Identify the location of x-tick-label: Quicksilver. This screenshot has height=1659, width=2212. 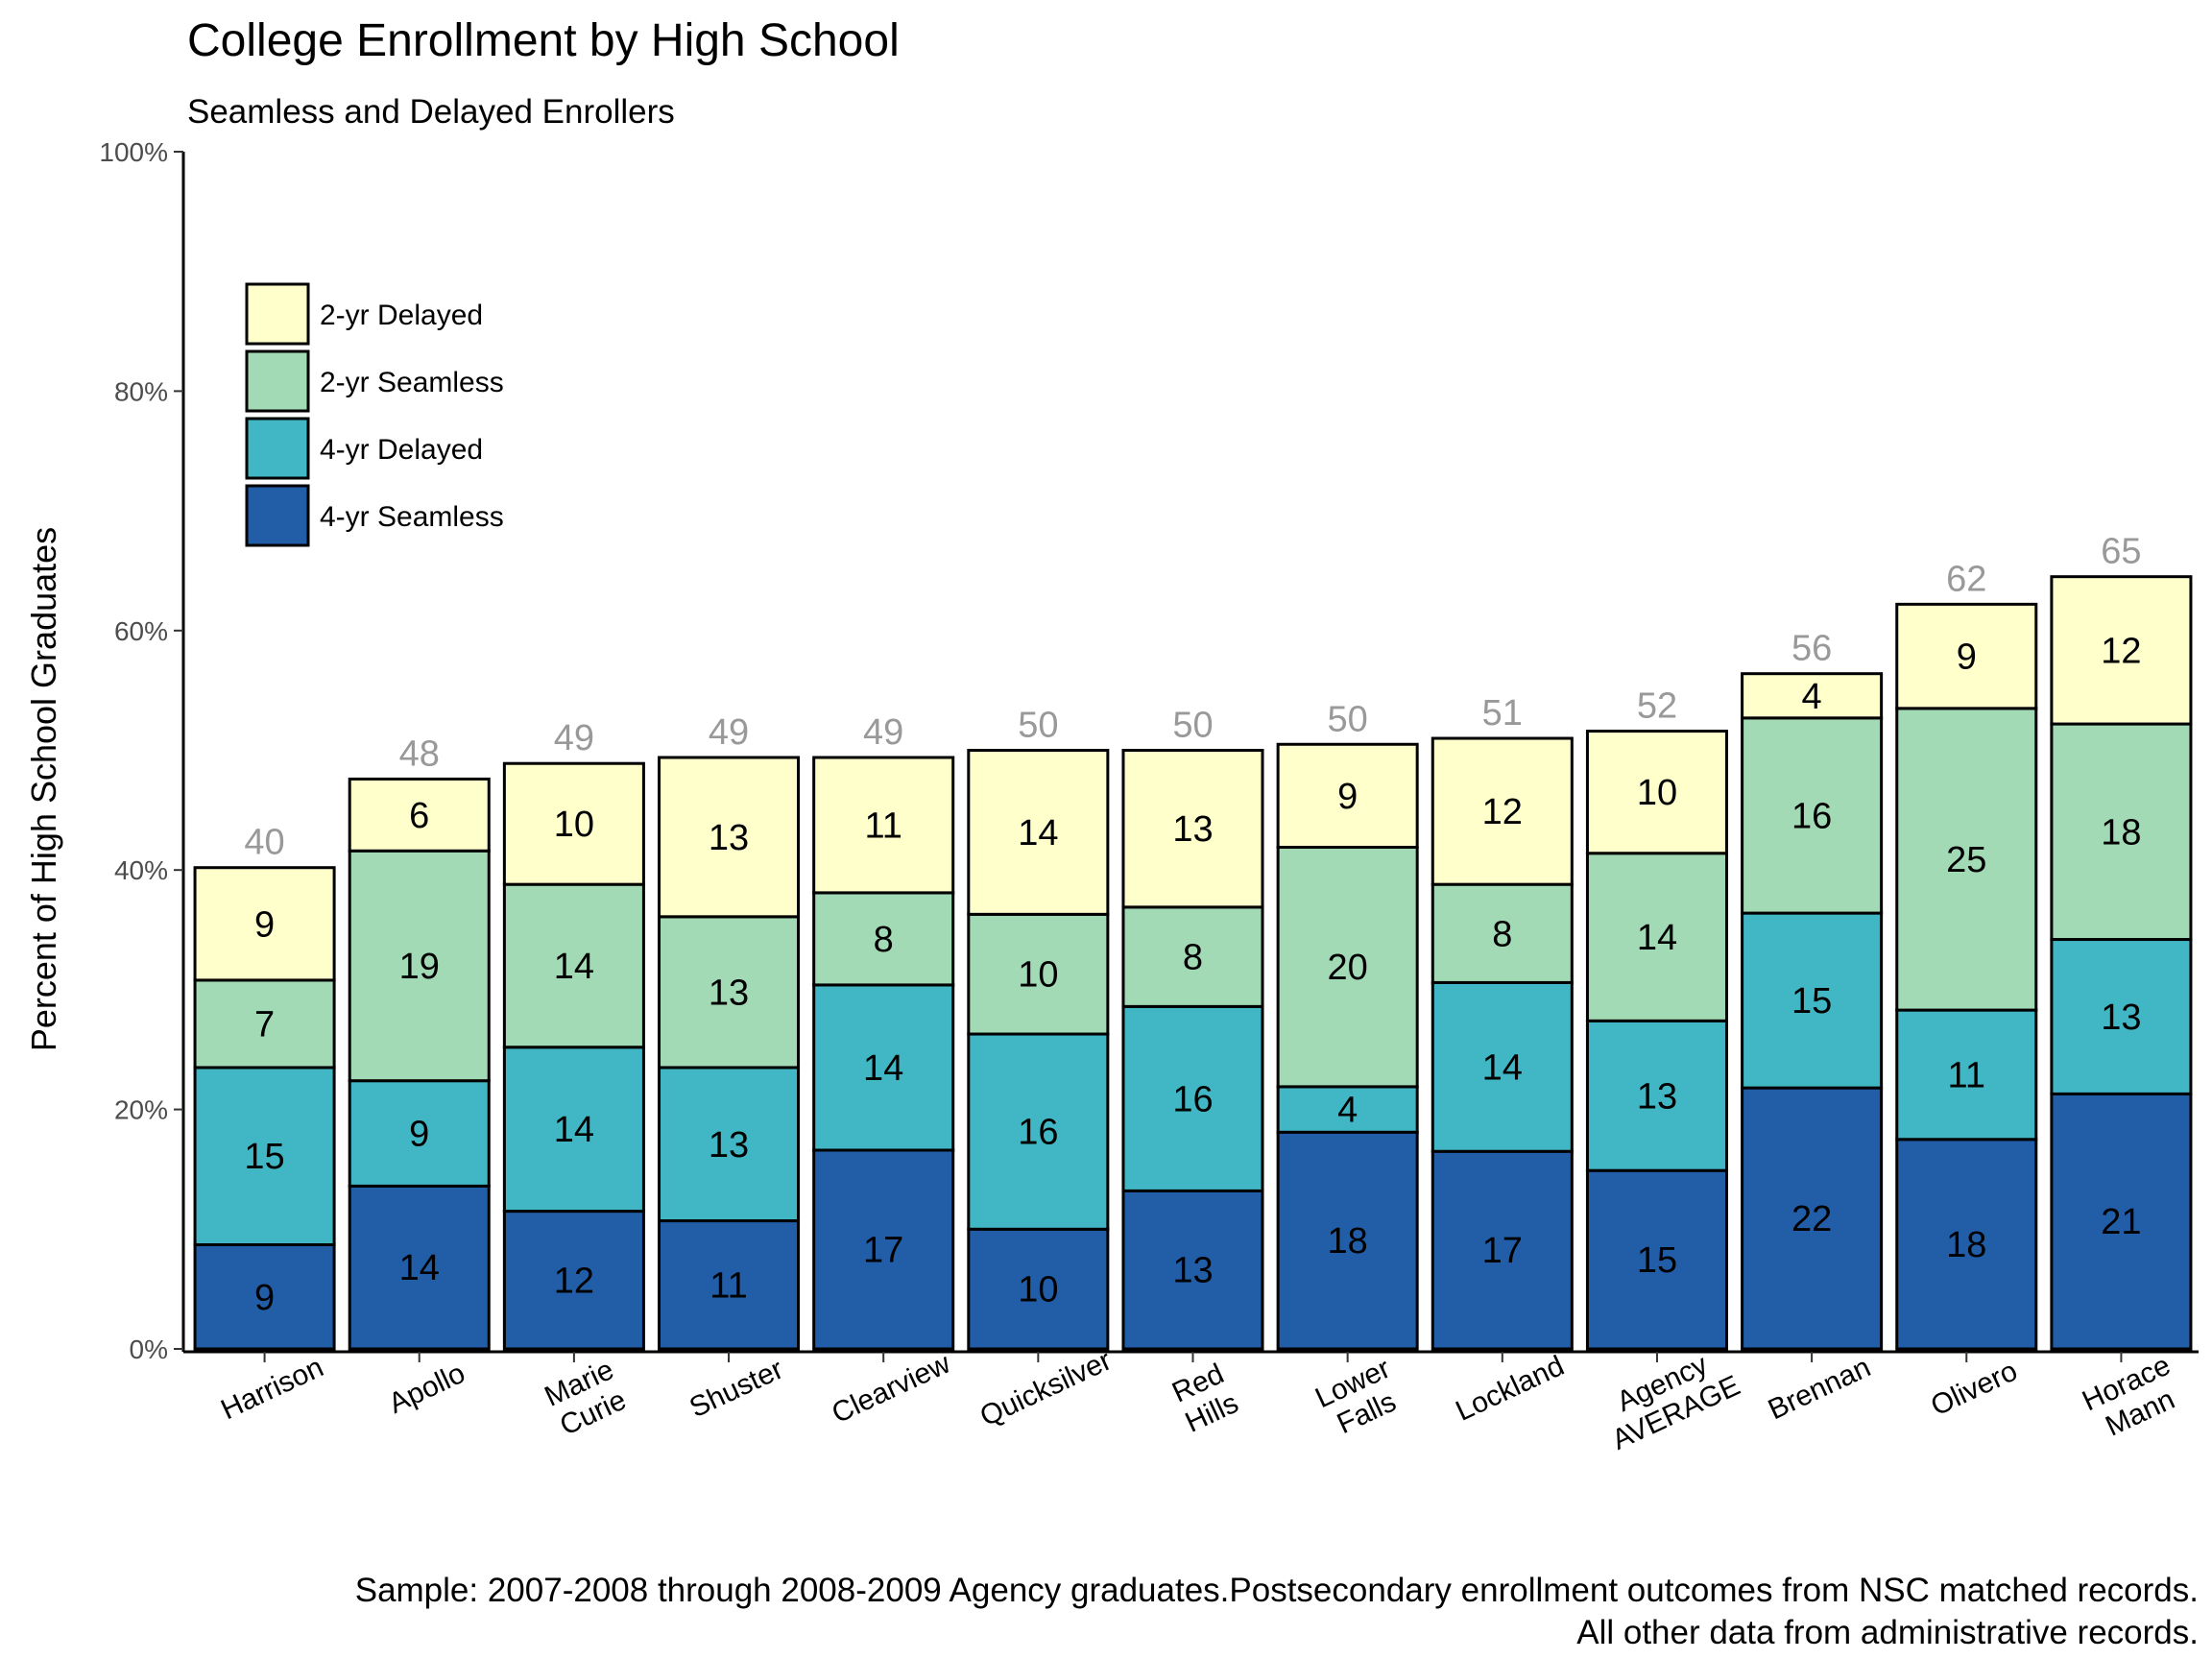
(1046, 1388).